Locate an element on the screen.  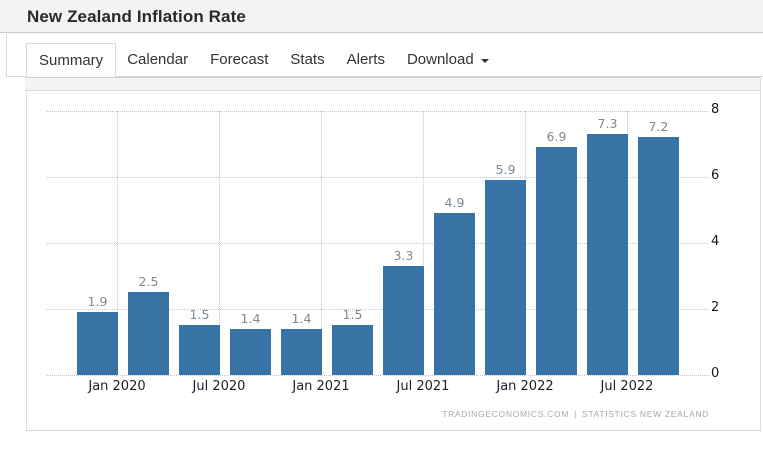
bar-value-label: 7.3 is located at coordinates (607, 123).